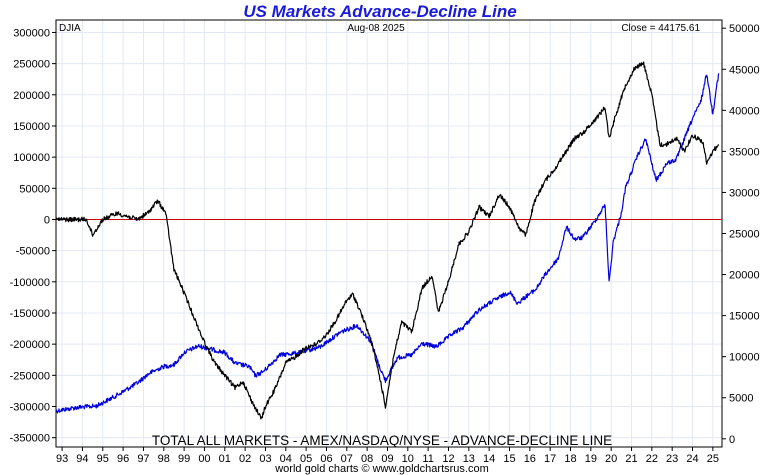  What do you see at coordinates (741, 399) in the screenshot?
I see `right-tick-label: 5000` at bounding box center [741, 399].